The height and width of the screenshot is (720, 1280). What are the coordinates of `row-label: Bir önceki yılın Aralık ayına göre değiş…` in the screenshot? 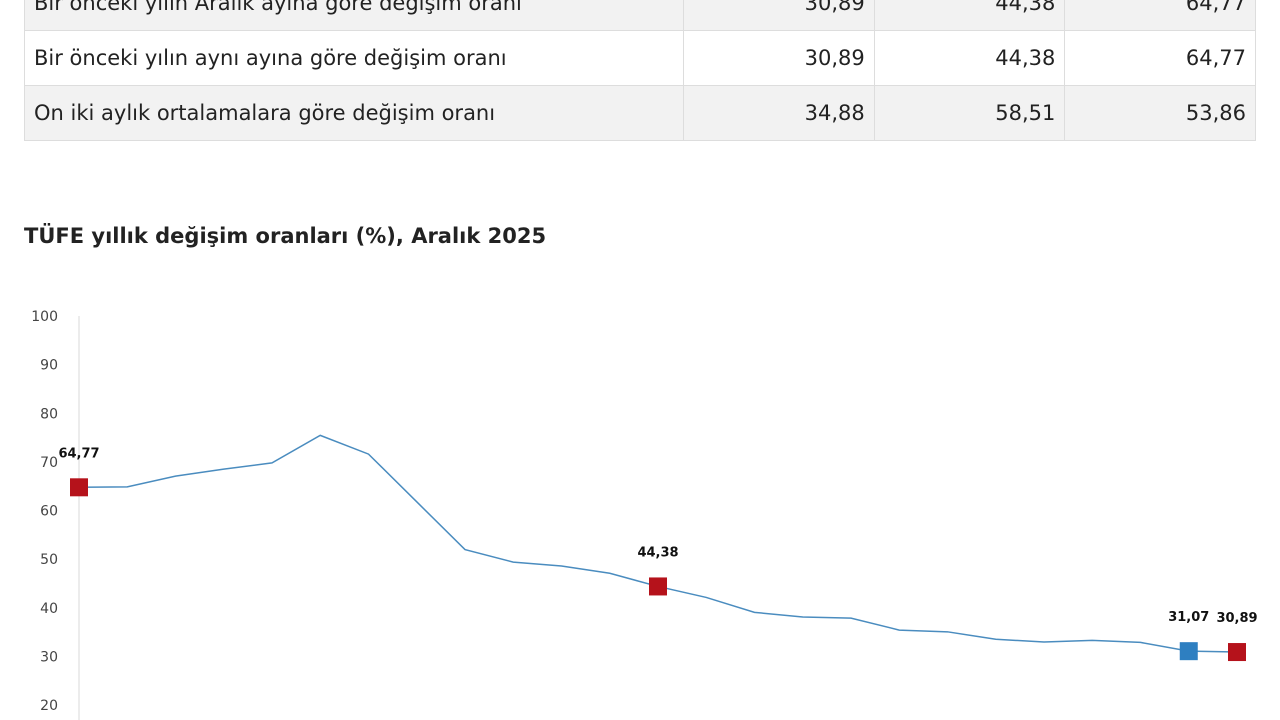 It's located at (354, 15).